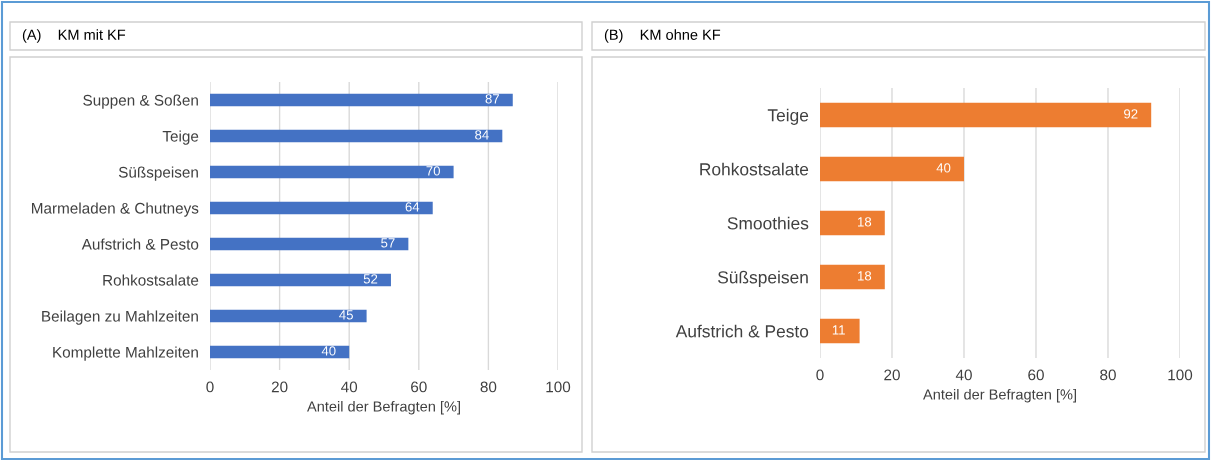  I want to click on data-label: 64, so click(412, 207).